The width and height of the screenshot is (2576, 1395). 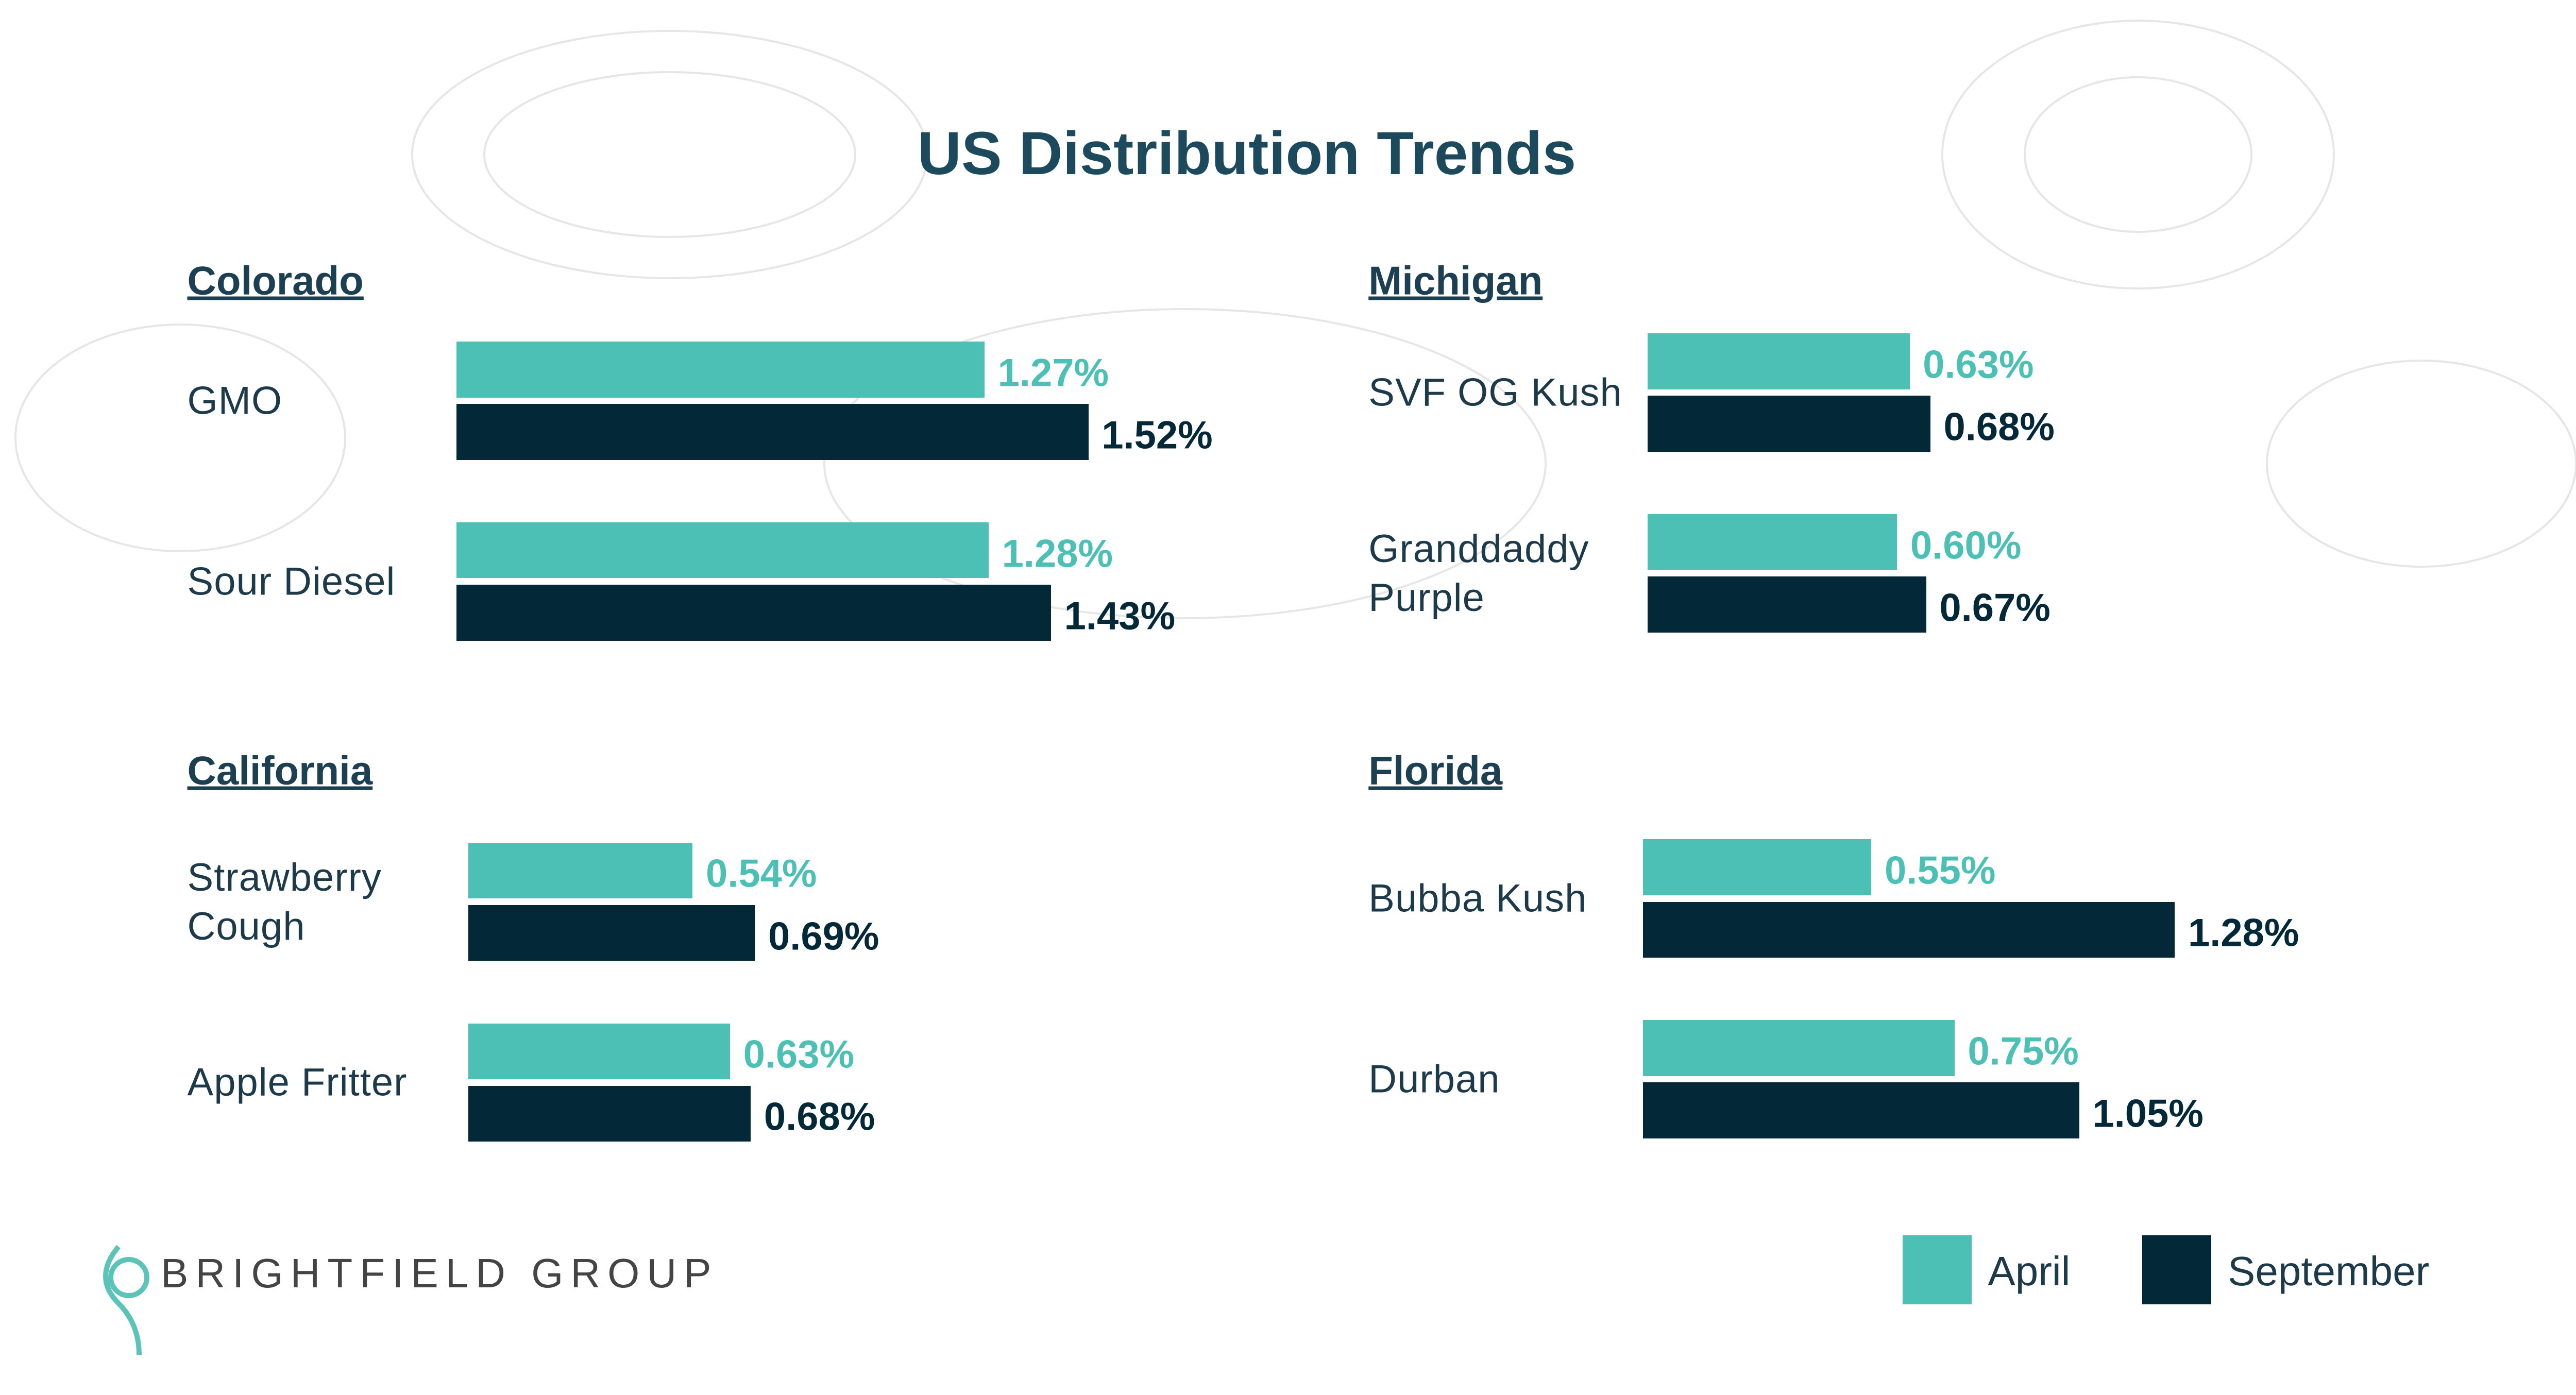 I want to click on category-label: Strawberry Cough, so click(x=284, y=901).